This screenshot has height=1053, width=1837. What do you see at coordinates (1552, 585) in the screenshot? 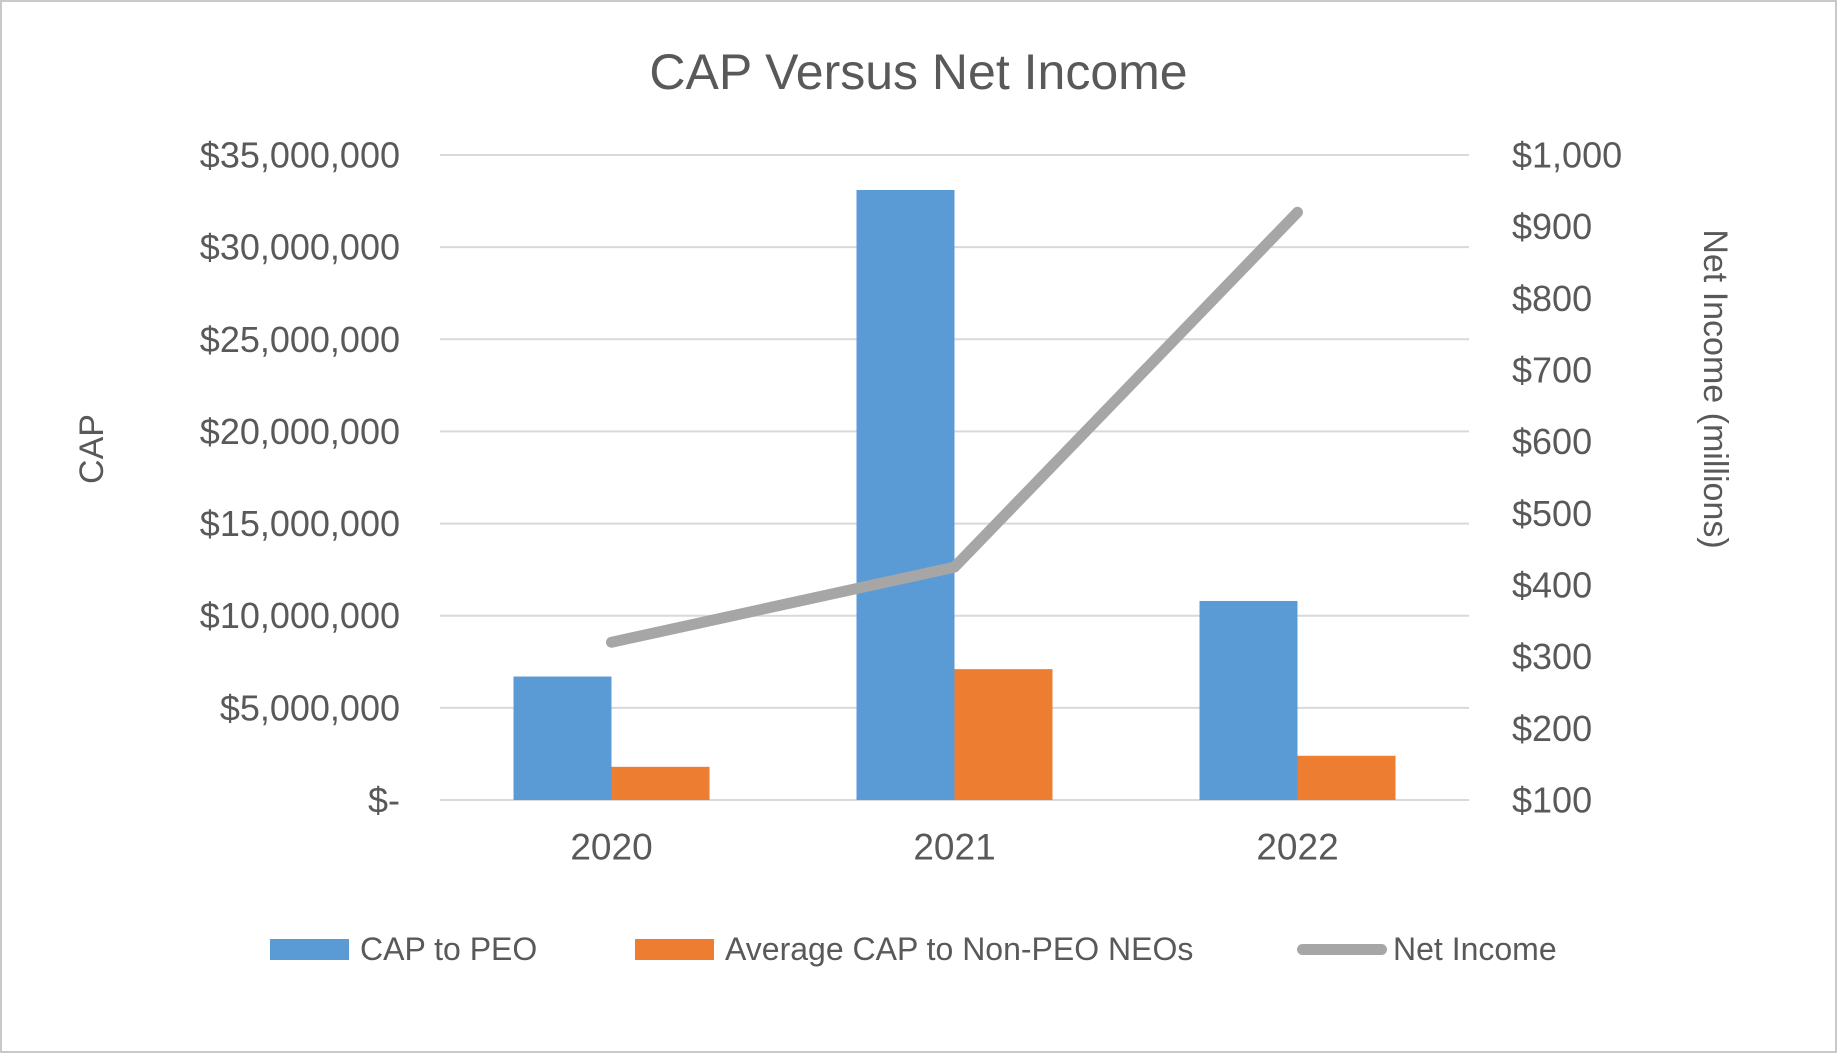
I see `right-axis-tick-label: $400` at bounding box center [1552, 585].